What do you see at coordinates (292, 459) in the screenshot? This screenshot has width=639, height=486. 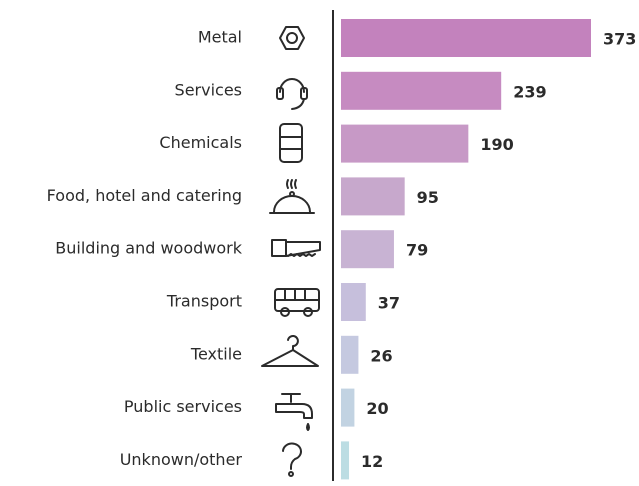 I see `icon-question` at bounding box center [292, 459].